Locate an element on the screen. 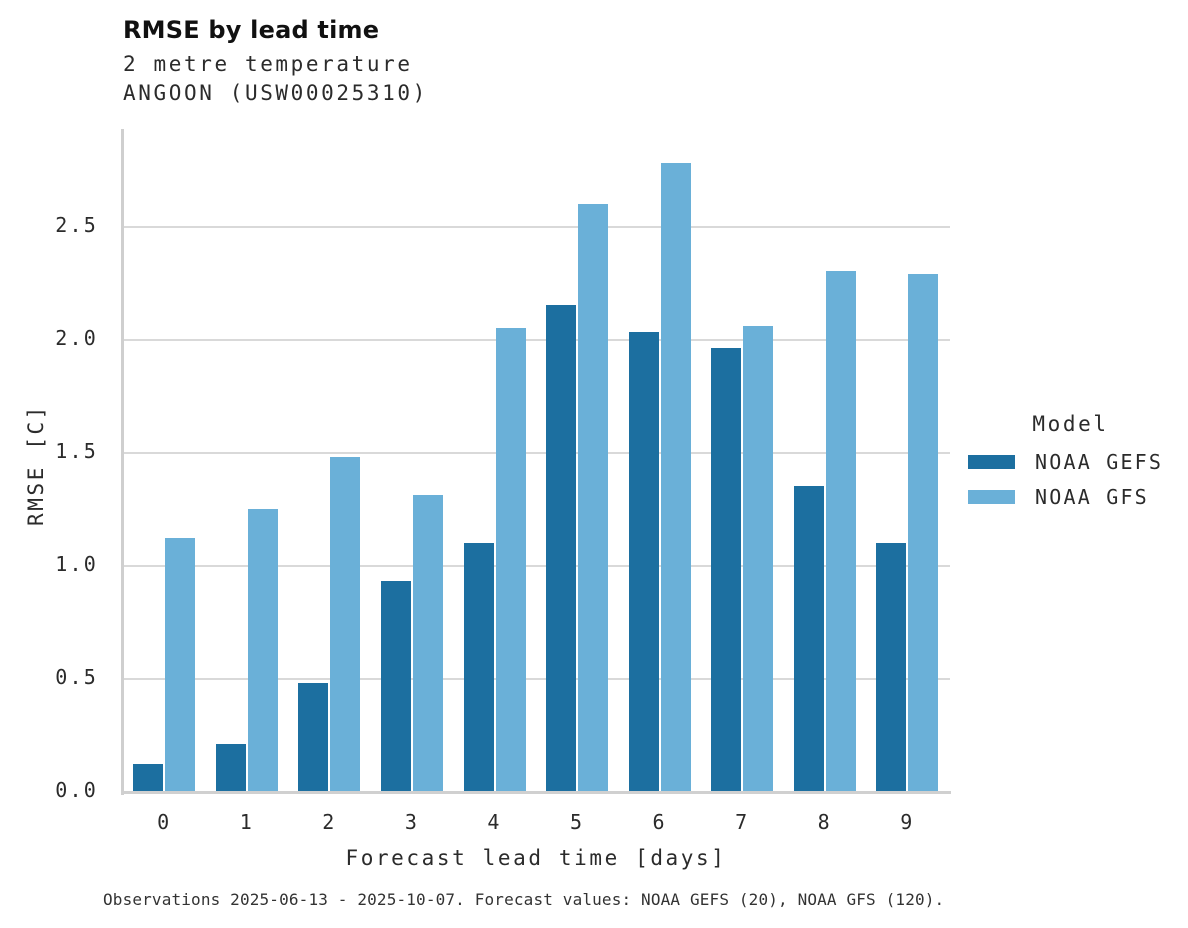 The height and width of the screenshot is (928, 1188). y-tick-0.5: 0.5 is located at coordinates (76, 677).